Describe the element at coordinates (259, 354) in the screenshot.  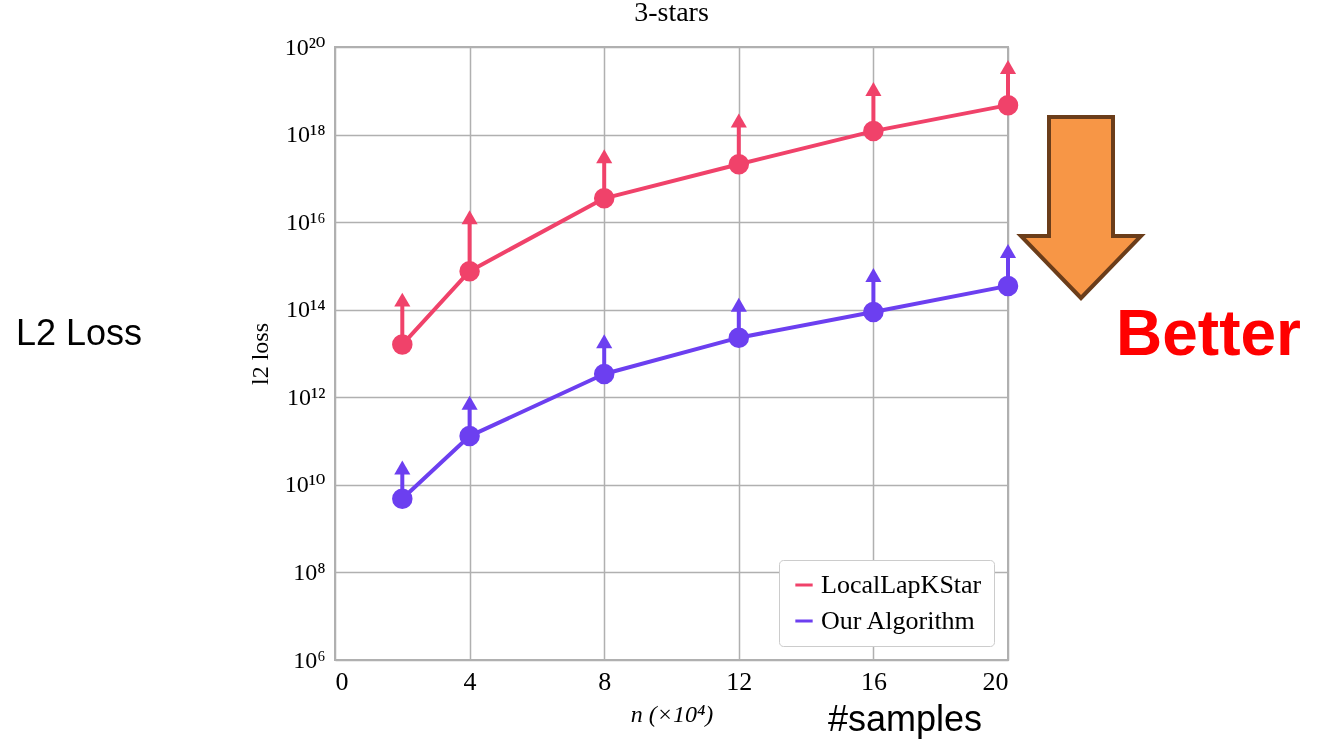
I see `y-axis-title: l2 loss` at that location.